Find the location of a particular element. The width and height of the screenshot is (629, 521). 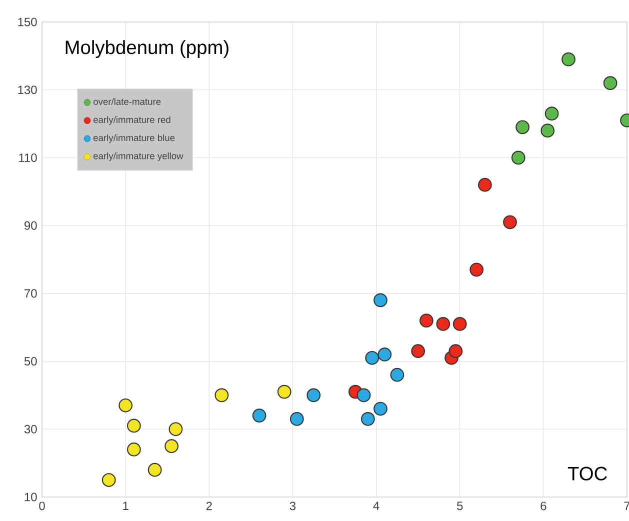

y-tick-label: 70 is located at coordinates (30, 293).